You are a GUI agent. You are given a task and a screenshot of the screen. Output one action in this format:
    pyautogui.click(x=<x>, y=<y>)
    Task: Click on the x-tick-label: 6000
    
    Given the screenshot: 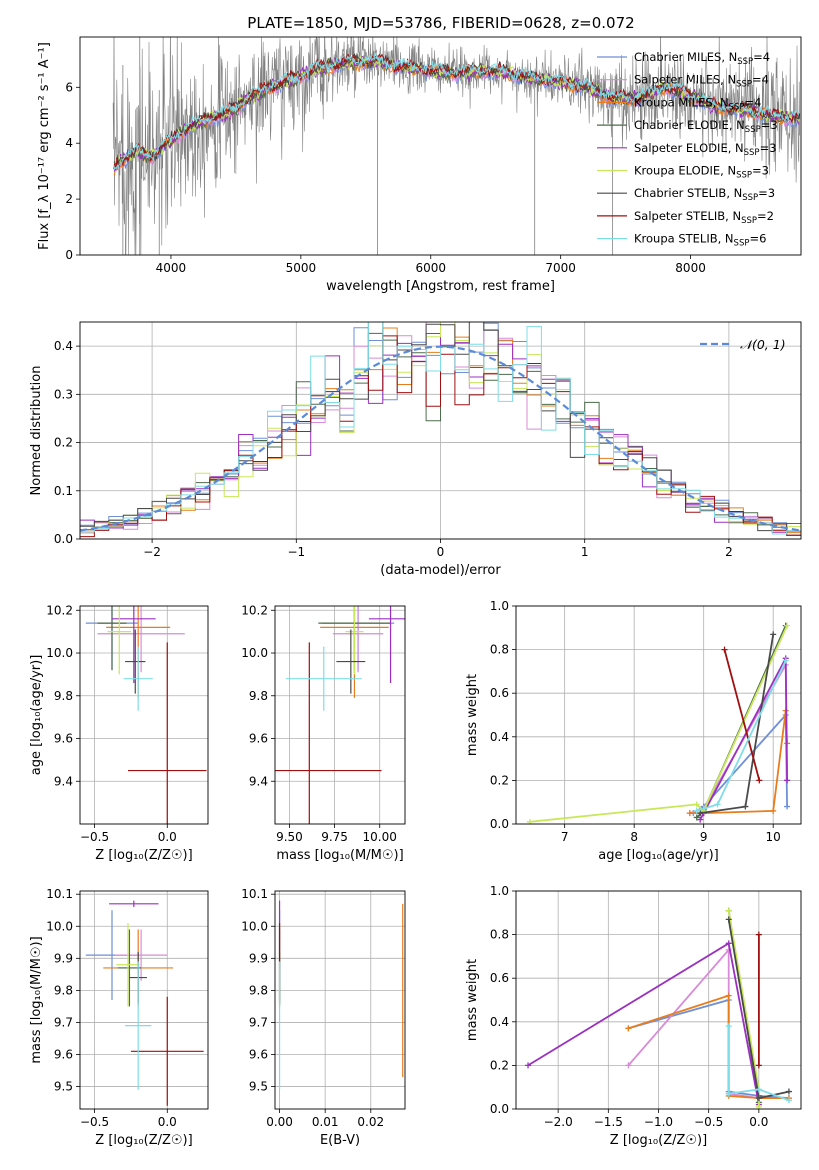 What is the action you would take?
    pyautogui.click(x=430, y=268)
    